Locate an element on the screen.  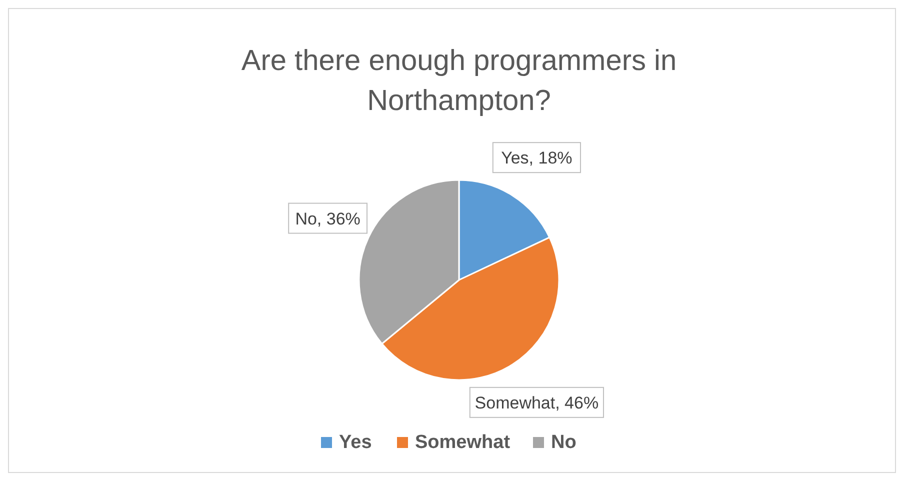
data-label: No, 36% is located at coordinates (327, 218).